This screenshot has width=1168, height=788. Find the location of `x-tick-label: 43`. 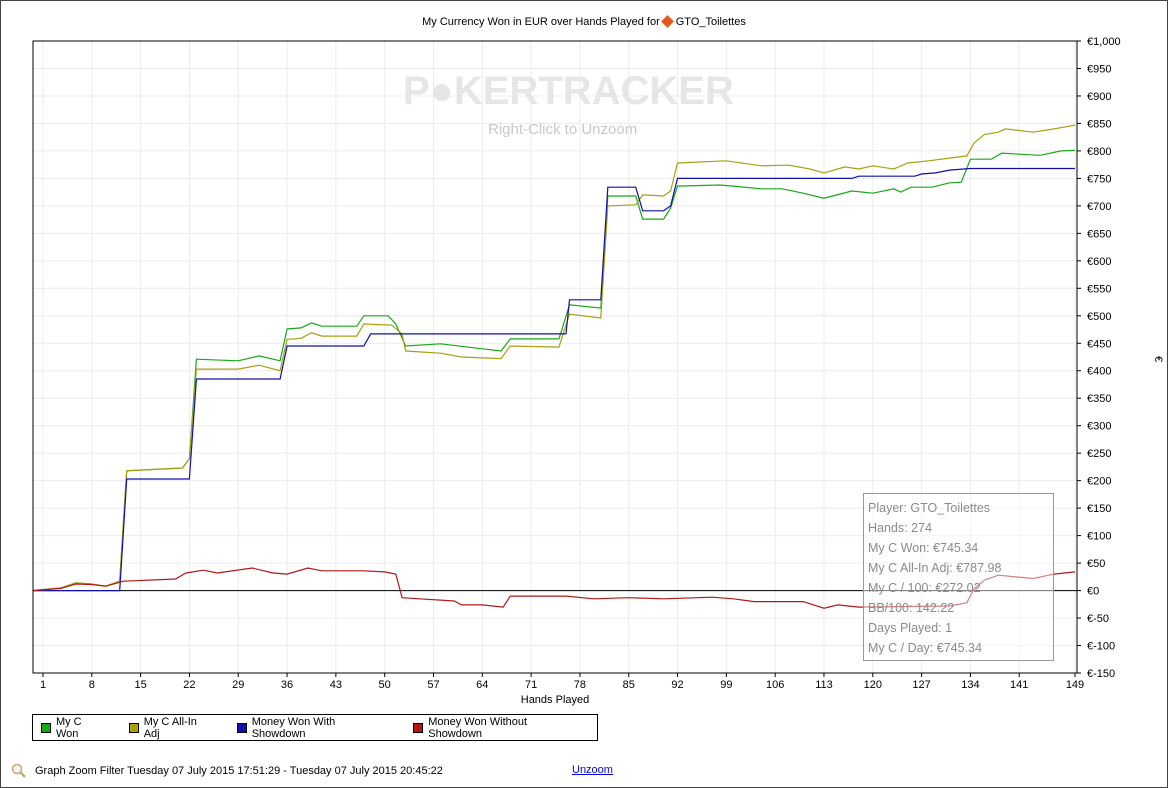

x-tick-label: 43 is located at coordinates (336, 685).